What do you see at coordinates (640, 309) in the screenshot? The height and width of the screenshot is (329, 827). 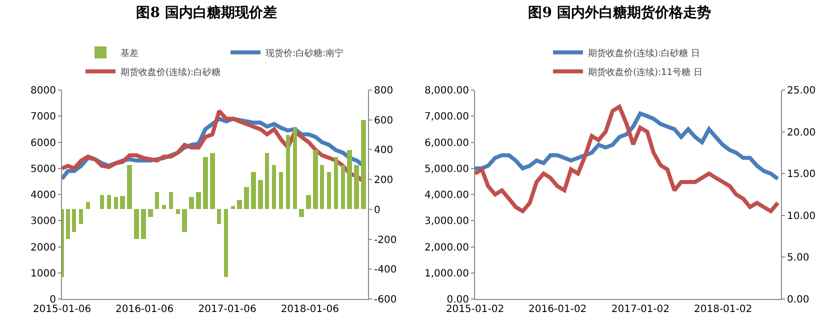 I see `x-tick-label: 2017-01-02` at bounding box center [640, 309].